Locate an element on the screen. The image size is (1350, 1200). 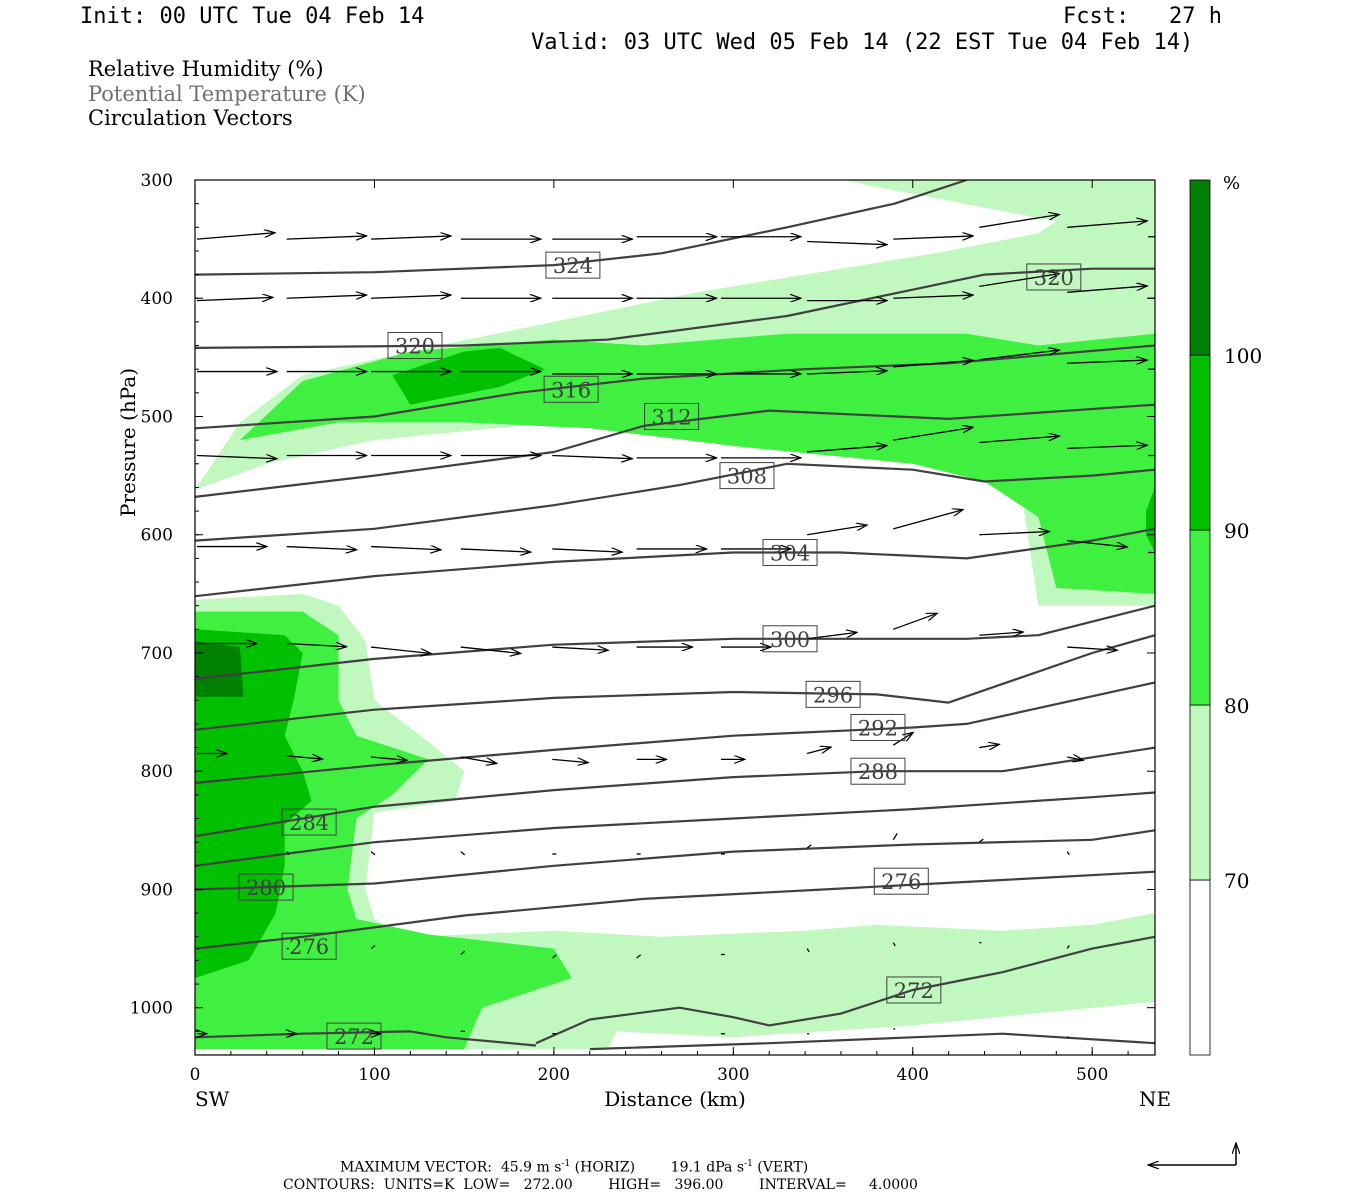
y-tick-label: 400 is located at coordinates (157, 299).